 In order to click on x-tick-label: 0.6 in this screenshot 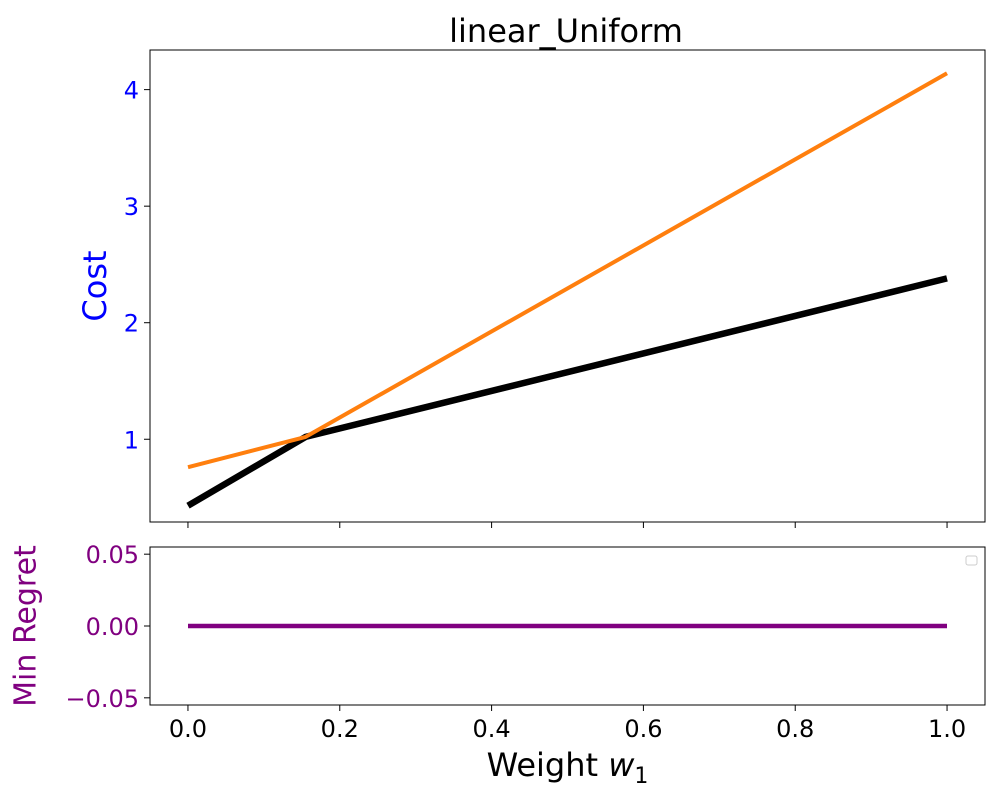, I will do `click(643, 729)`.